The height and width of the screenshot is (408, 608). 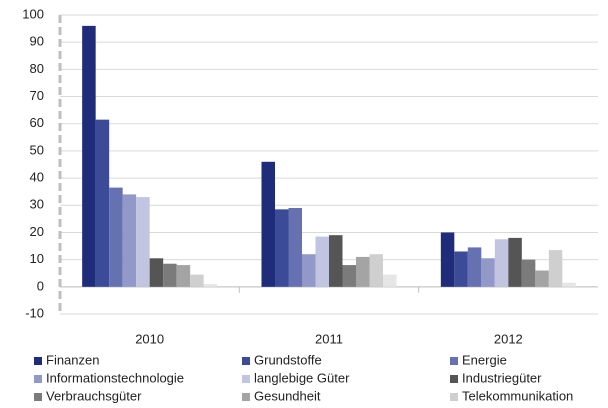 What do you see at coordinates (287, 395) in the screenshot?
I see `legend-label: Gesundheit` at bounding box center [287, 395].